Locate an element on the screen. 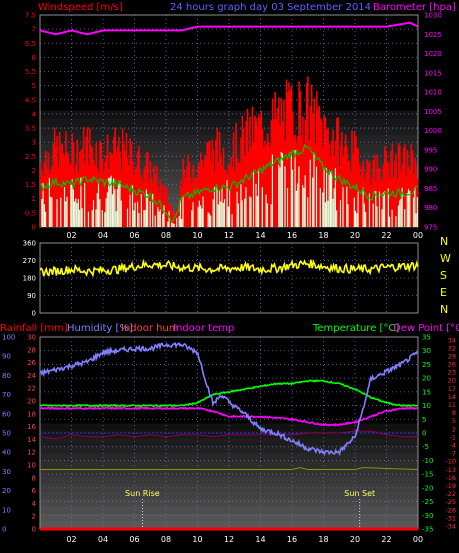  compass-label: E is located at coordinates (443, 292).